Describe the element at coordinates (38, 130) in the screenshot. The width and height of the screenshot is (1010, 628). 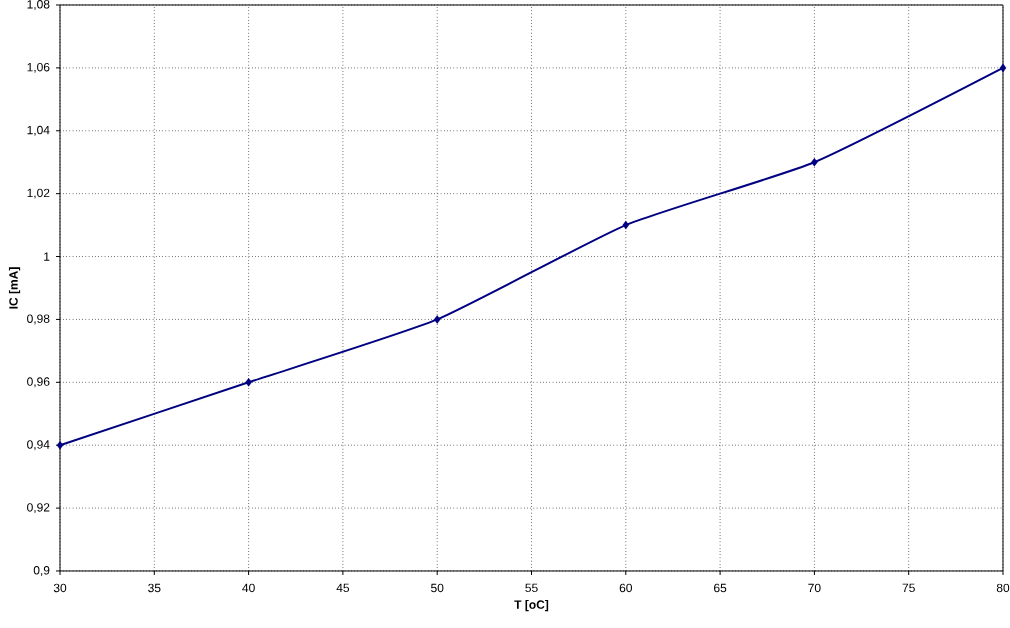
I see `y-tick-label: 1,04` at that location.